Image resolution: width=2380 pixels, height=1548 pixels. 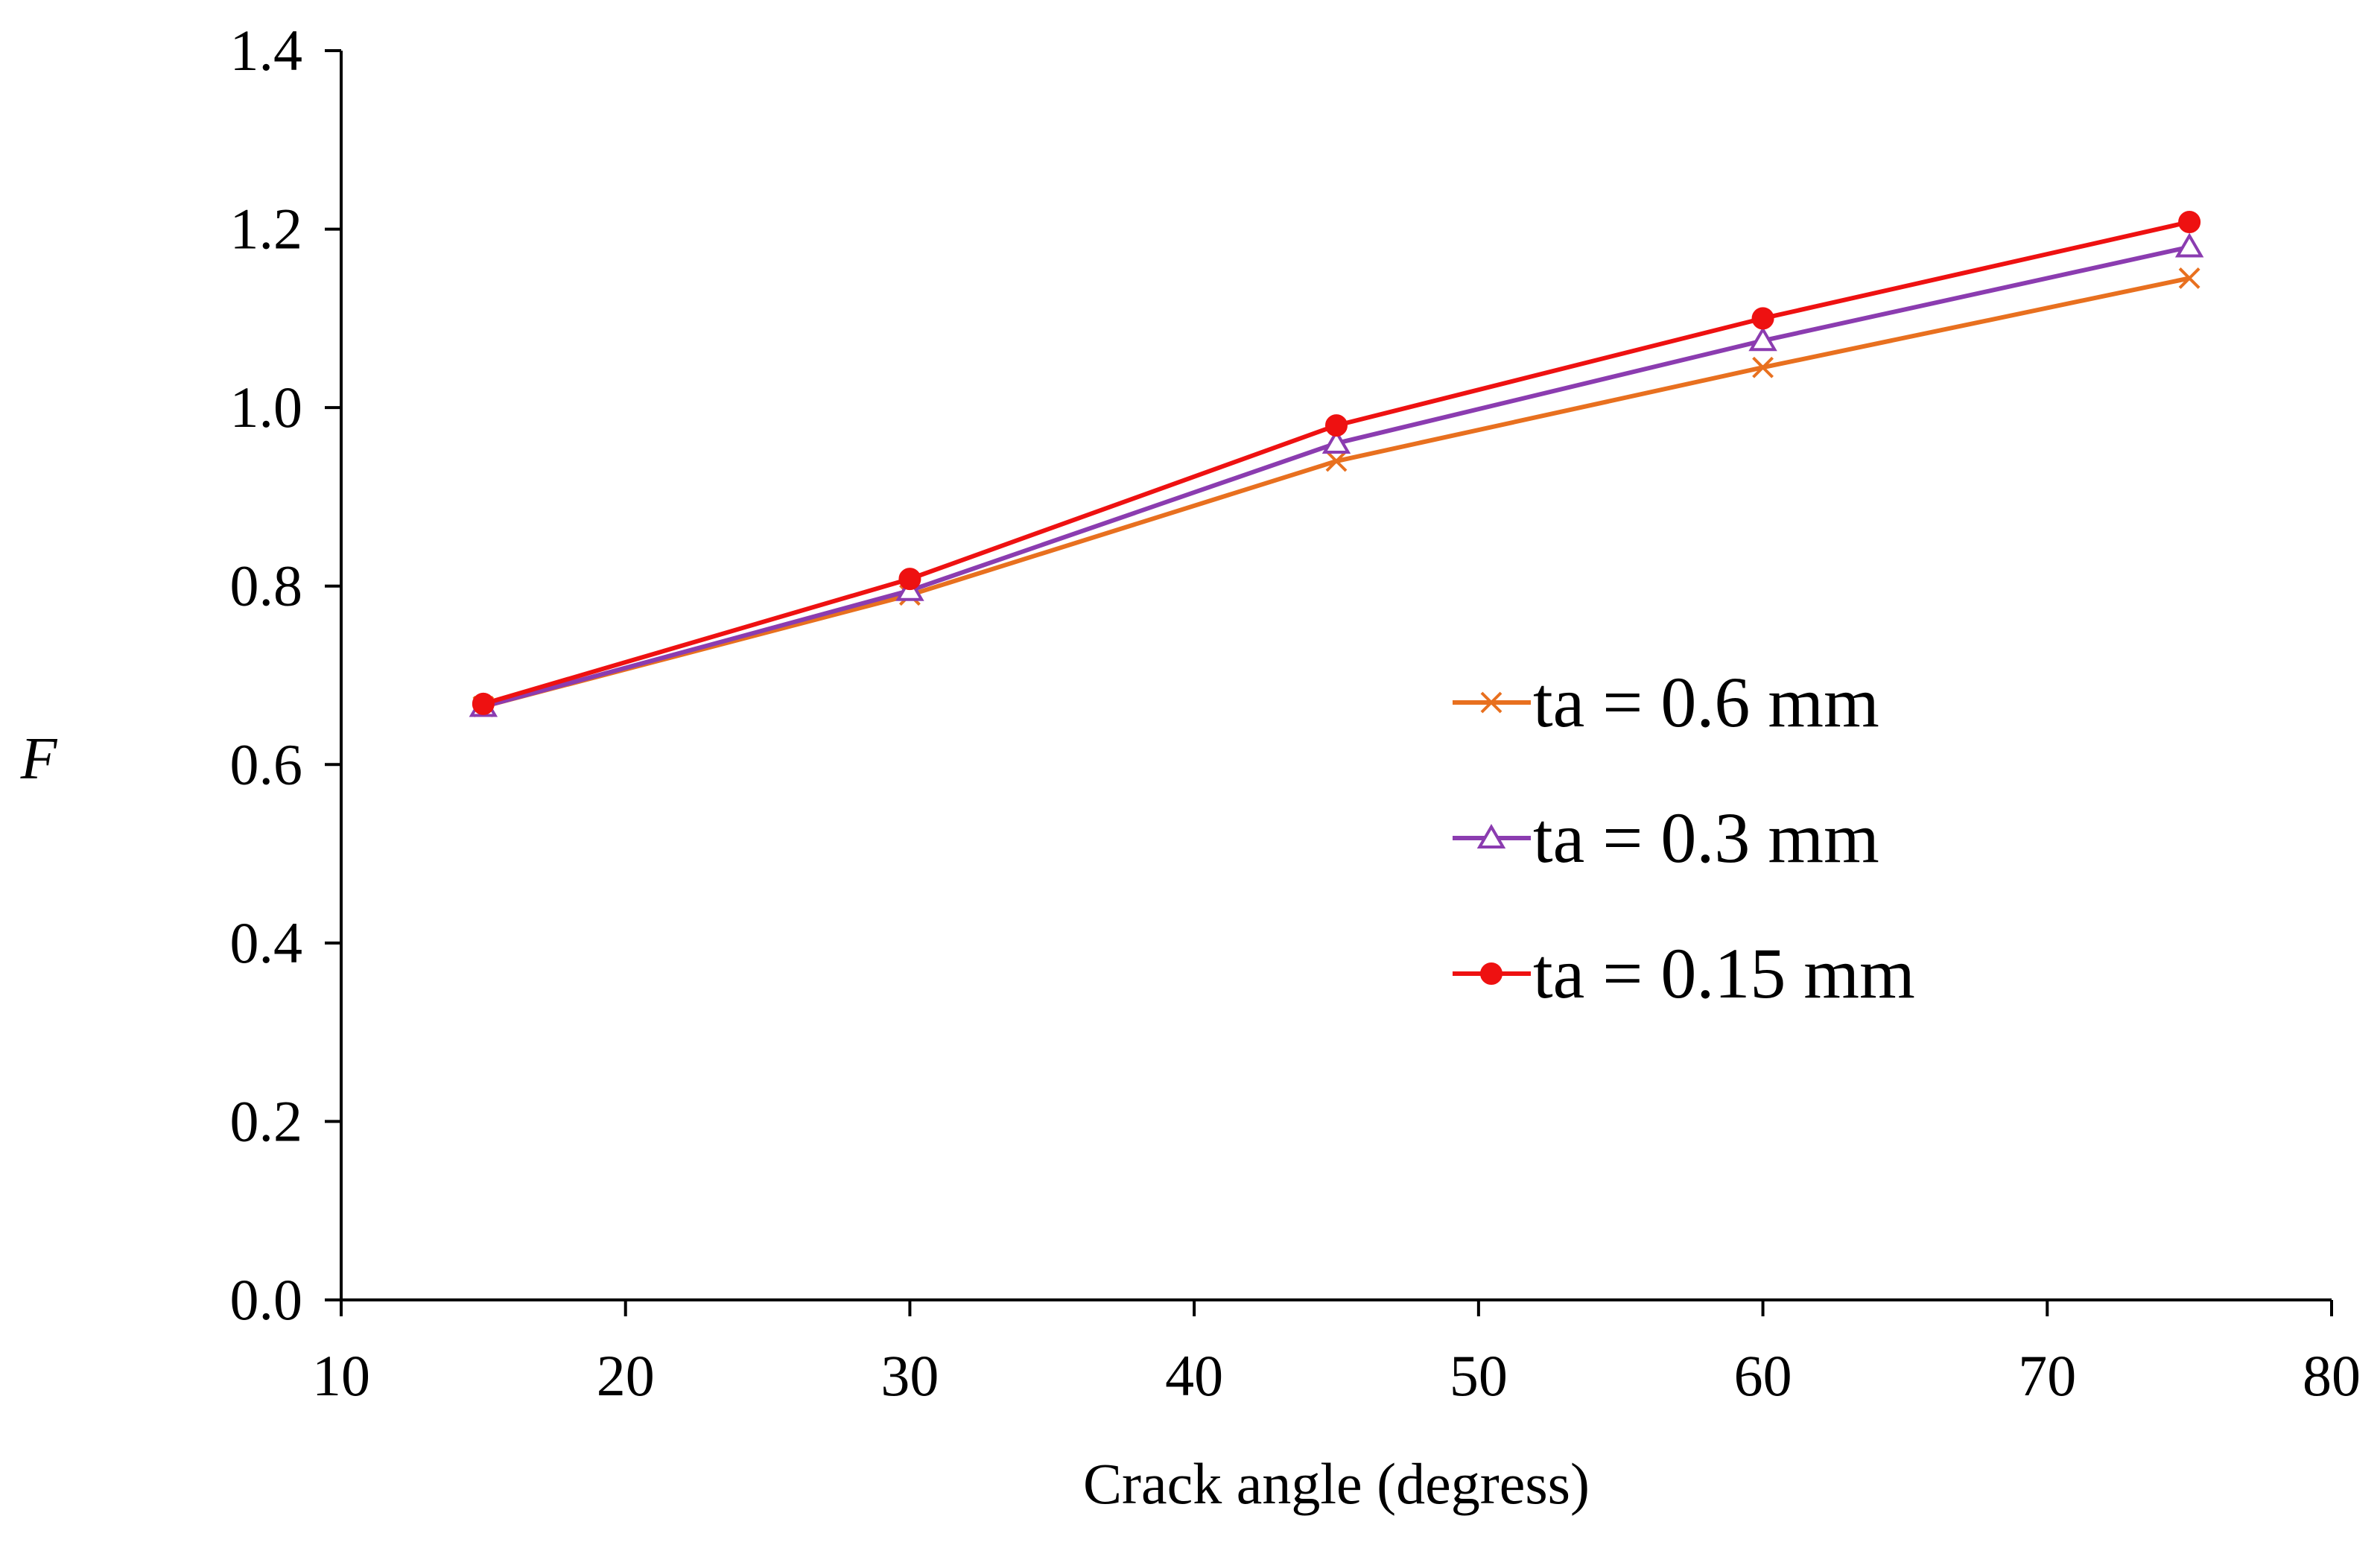 What do you see at coordinates (266, 586) in the screenshot?
I see `y-tick-label: 0.8` at bounding box center [266, 586].